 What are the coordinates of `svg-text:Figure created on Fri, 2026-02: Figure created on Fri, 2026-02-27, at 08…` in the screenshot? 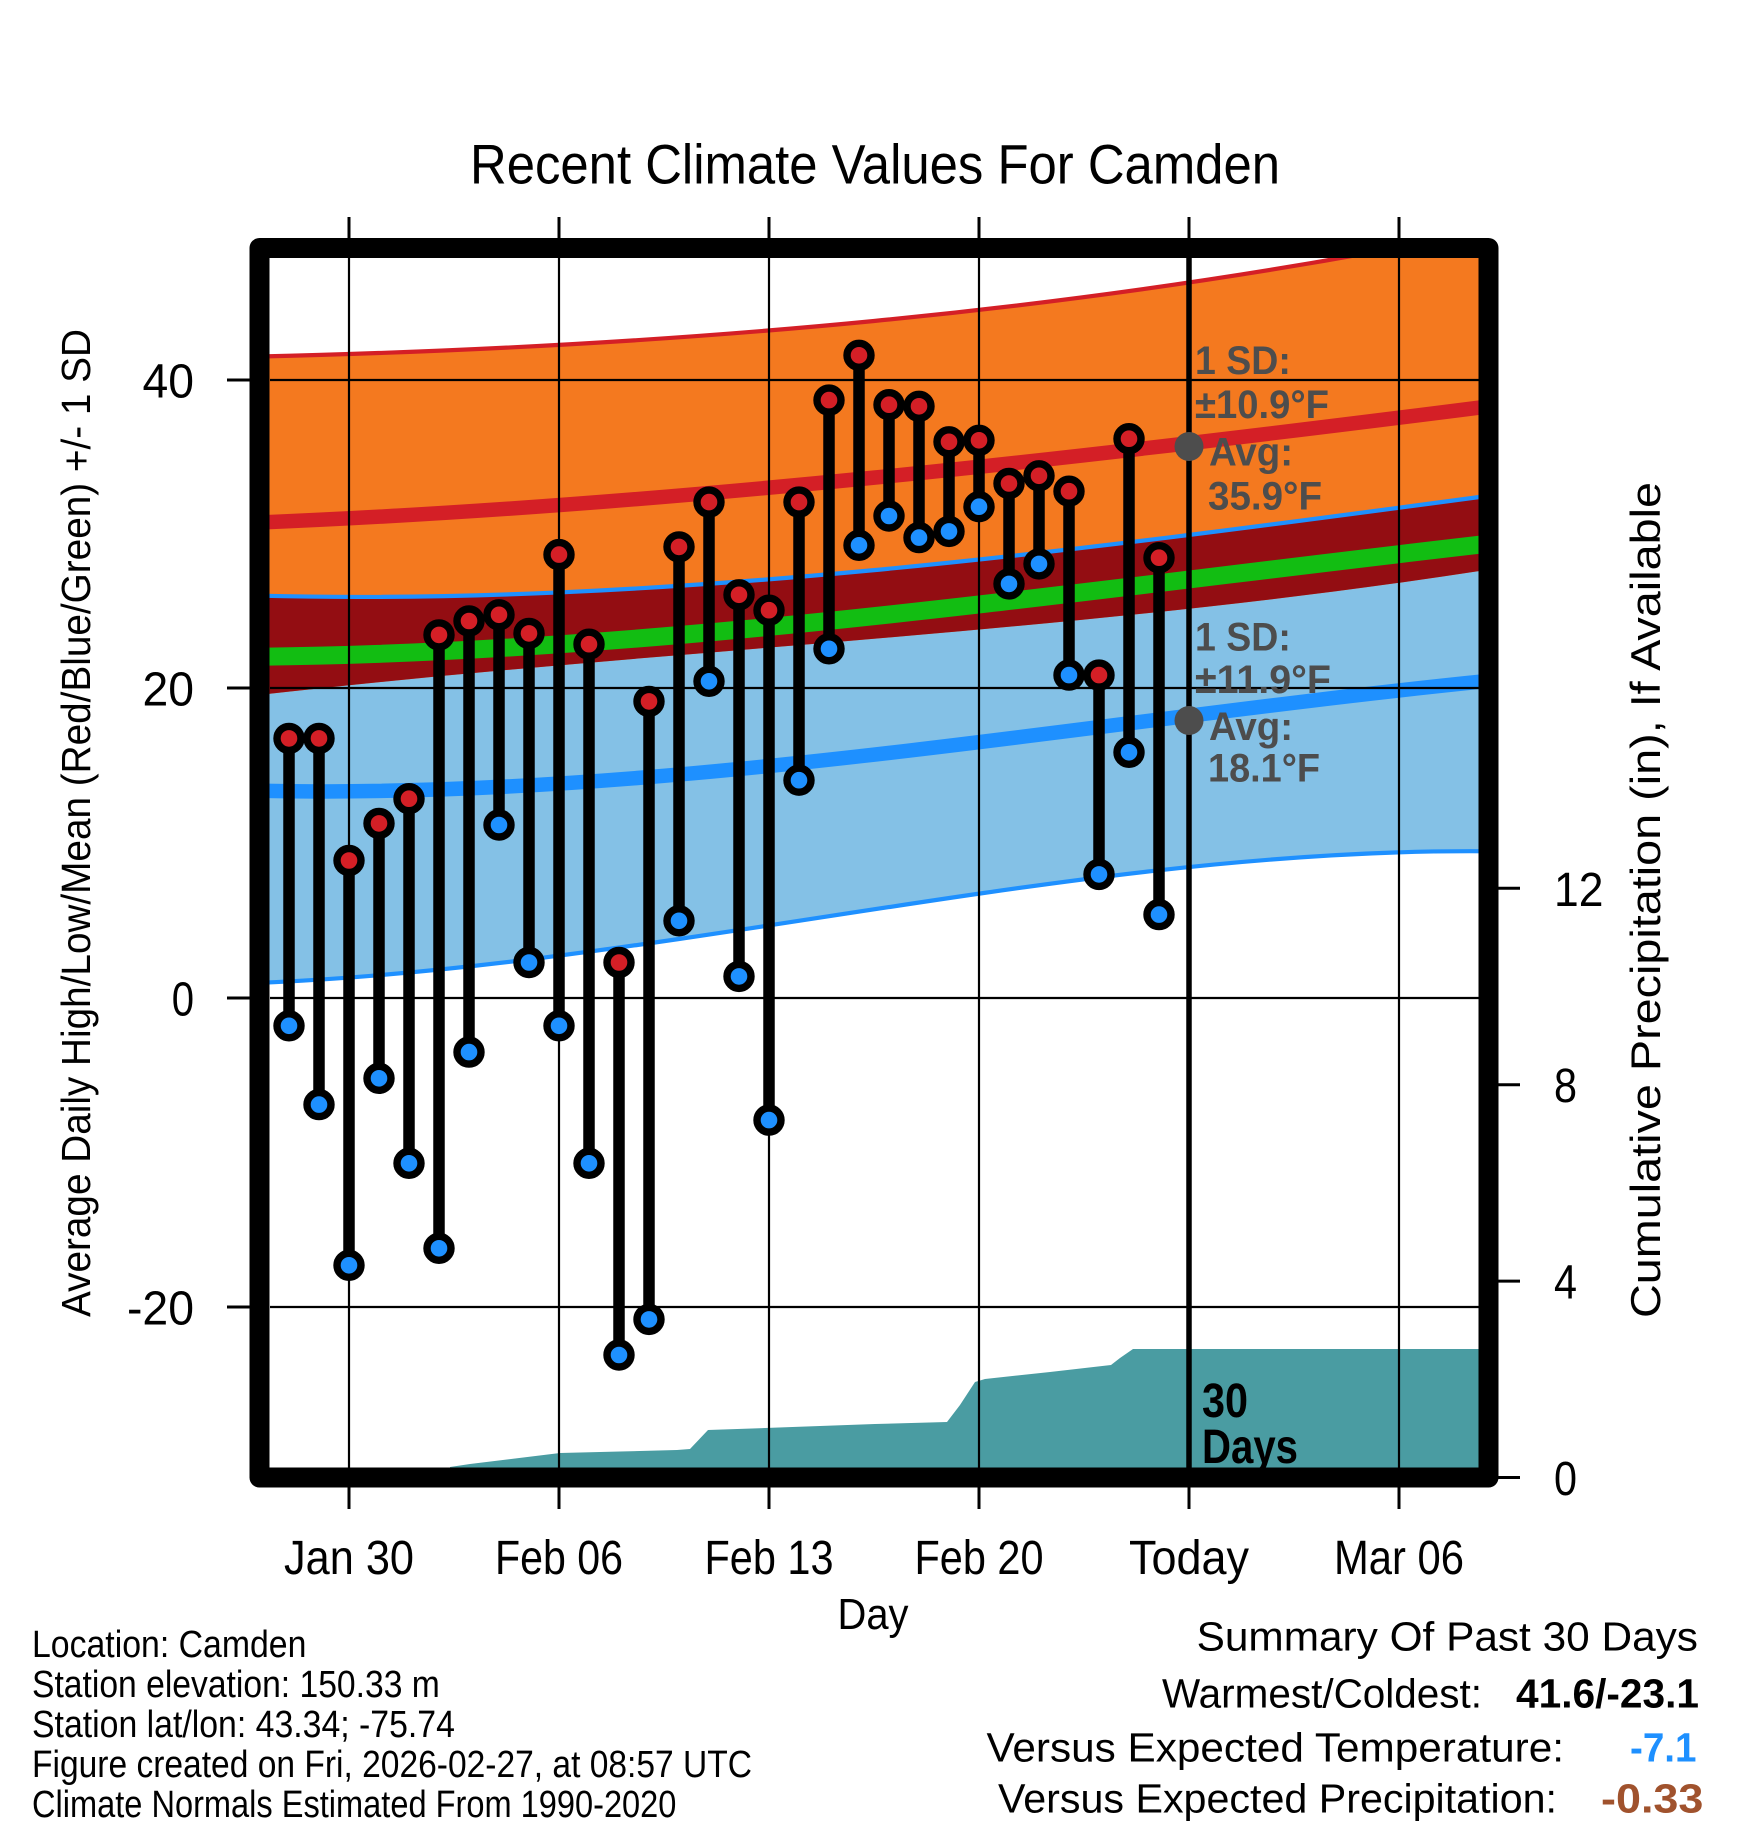 It's located at (392, 1765).